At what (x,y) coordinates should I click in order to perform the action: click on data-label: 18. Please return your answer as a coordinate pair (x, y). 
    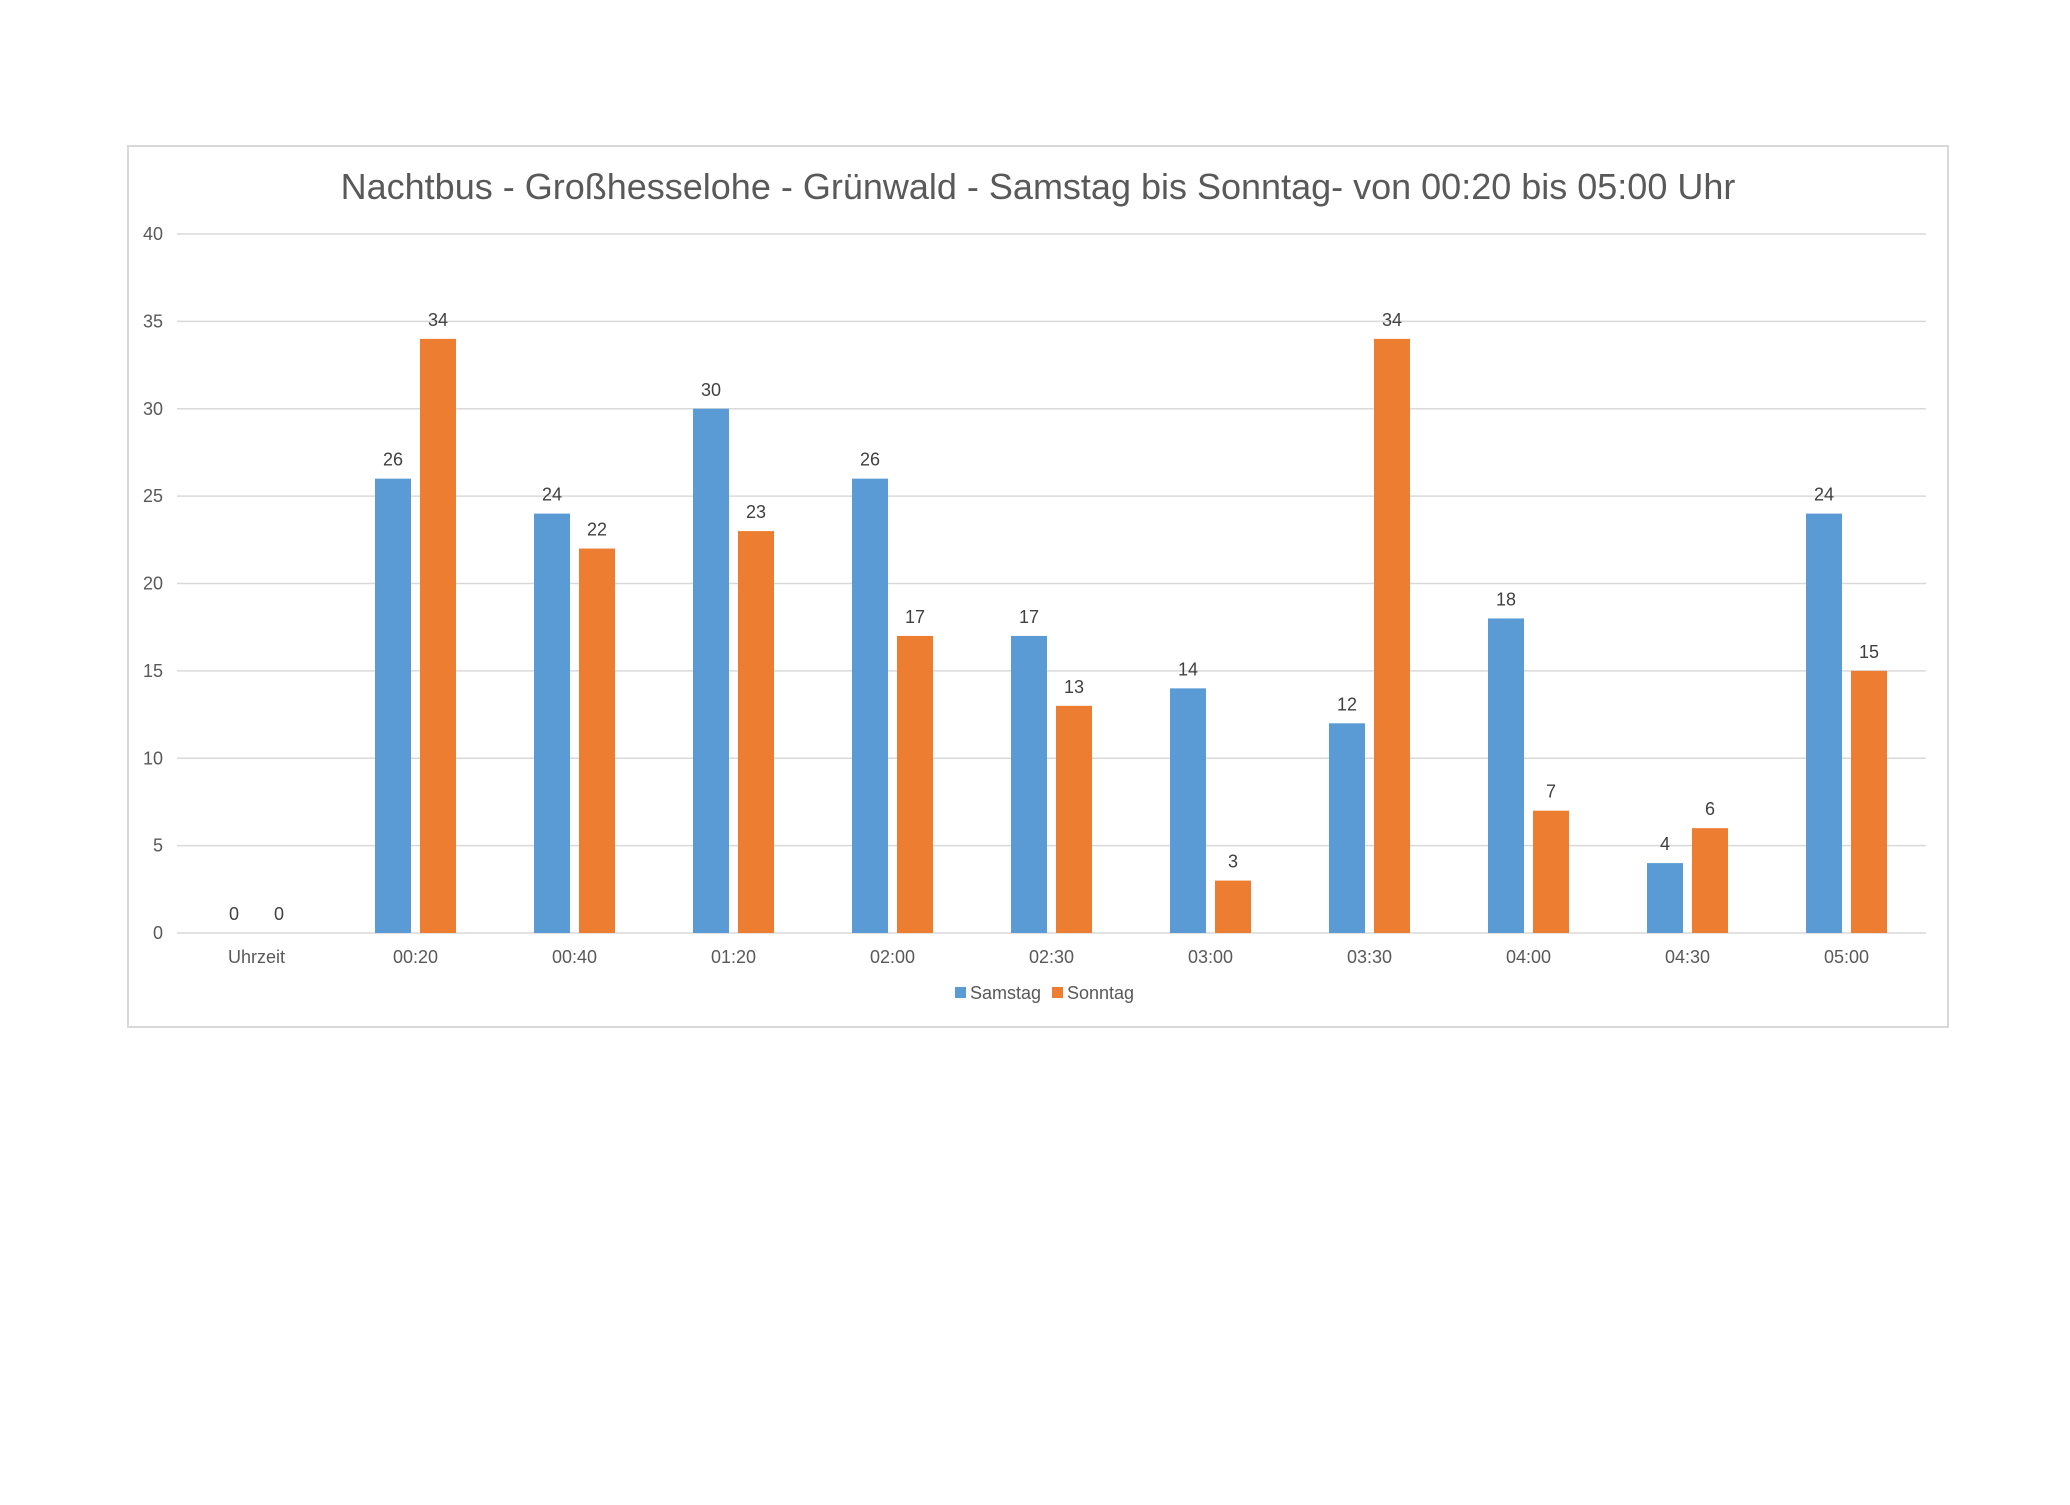
    Looking at the image, I should click on (1506, 599).